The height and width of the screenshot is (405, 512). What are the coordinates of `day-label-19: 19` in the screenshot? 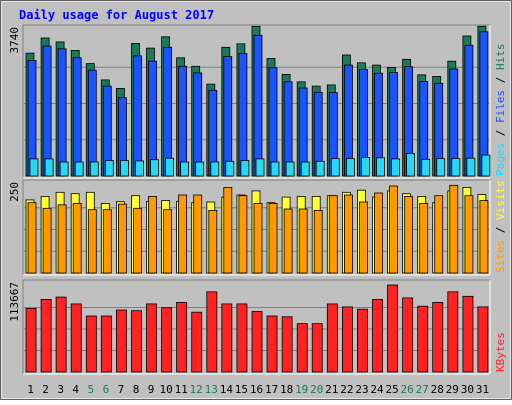 It's located at (301, 389).